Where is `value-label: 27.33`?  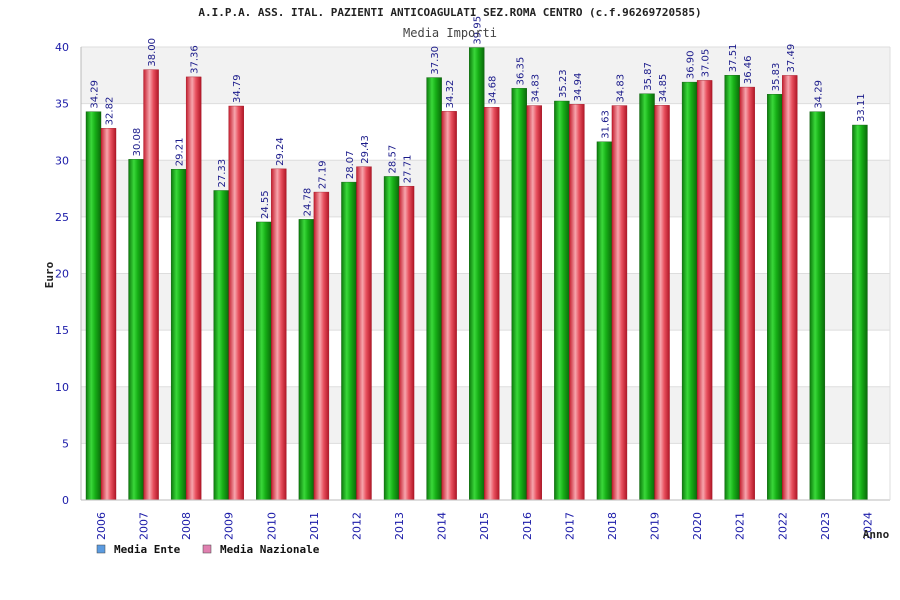
value-label: 27.33 is located at coordinates (222, 173).